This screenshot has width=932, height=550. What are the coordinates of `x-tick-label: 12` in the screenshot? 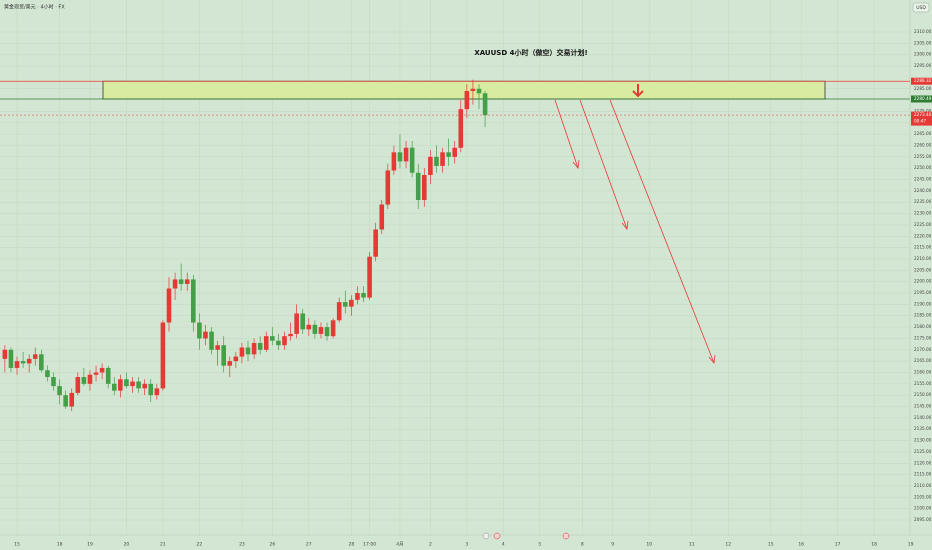 It's located at (728, 545).